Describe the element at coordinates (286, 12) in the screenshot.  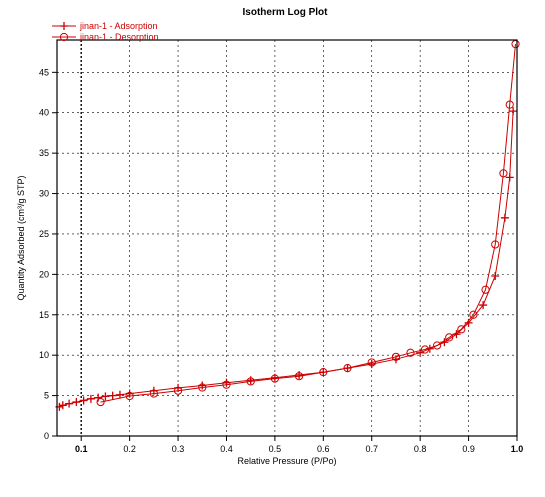
I see `chart-title: Isotherm Log Plot` at that location.